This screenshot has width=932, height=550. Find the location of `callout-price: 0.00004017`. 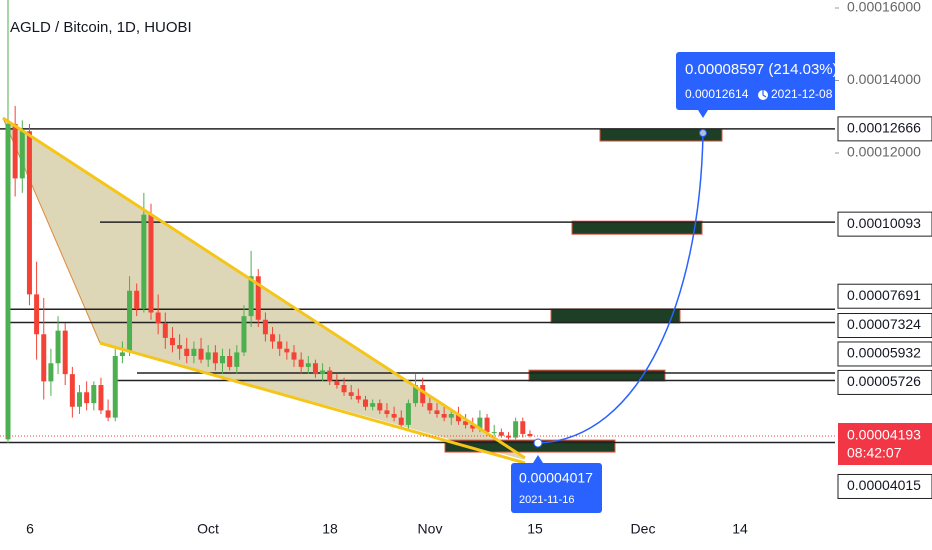

callout-price: 0.00004017 is located at coordinates (556, 478).